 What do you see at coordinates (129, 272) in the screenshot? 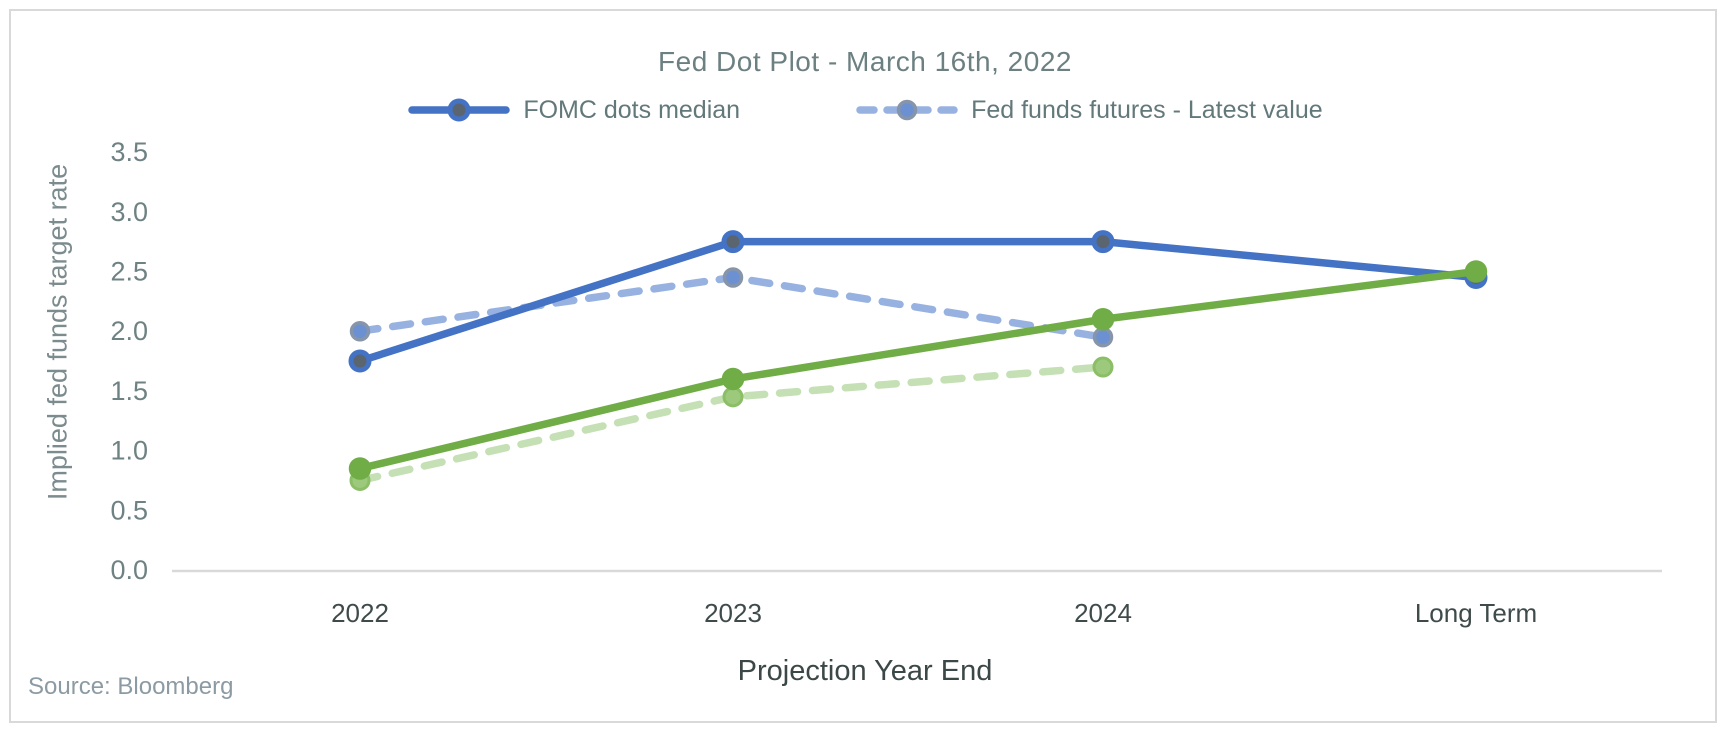
I see `y-tick-label: 2.5` at bounding box center [129, 272].